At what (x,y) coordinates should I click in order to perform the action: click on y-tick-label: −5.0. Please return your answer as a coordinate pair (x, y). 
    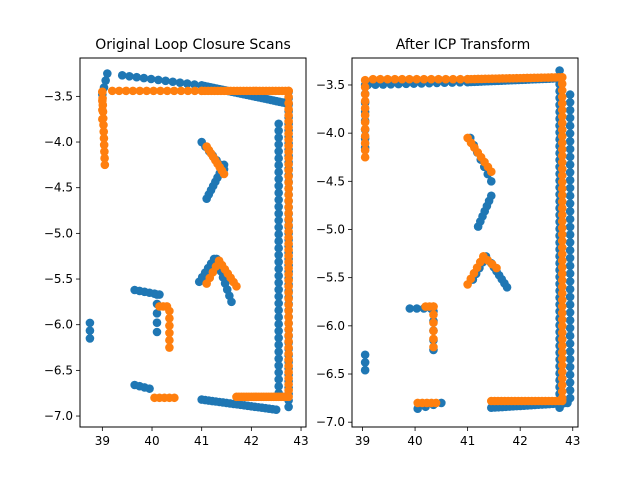
    Looking at the image, I should click on (330, 229).